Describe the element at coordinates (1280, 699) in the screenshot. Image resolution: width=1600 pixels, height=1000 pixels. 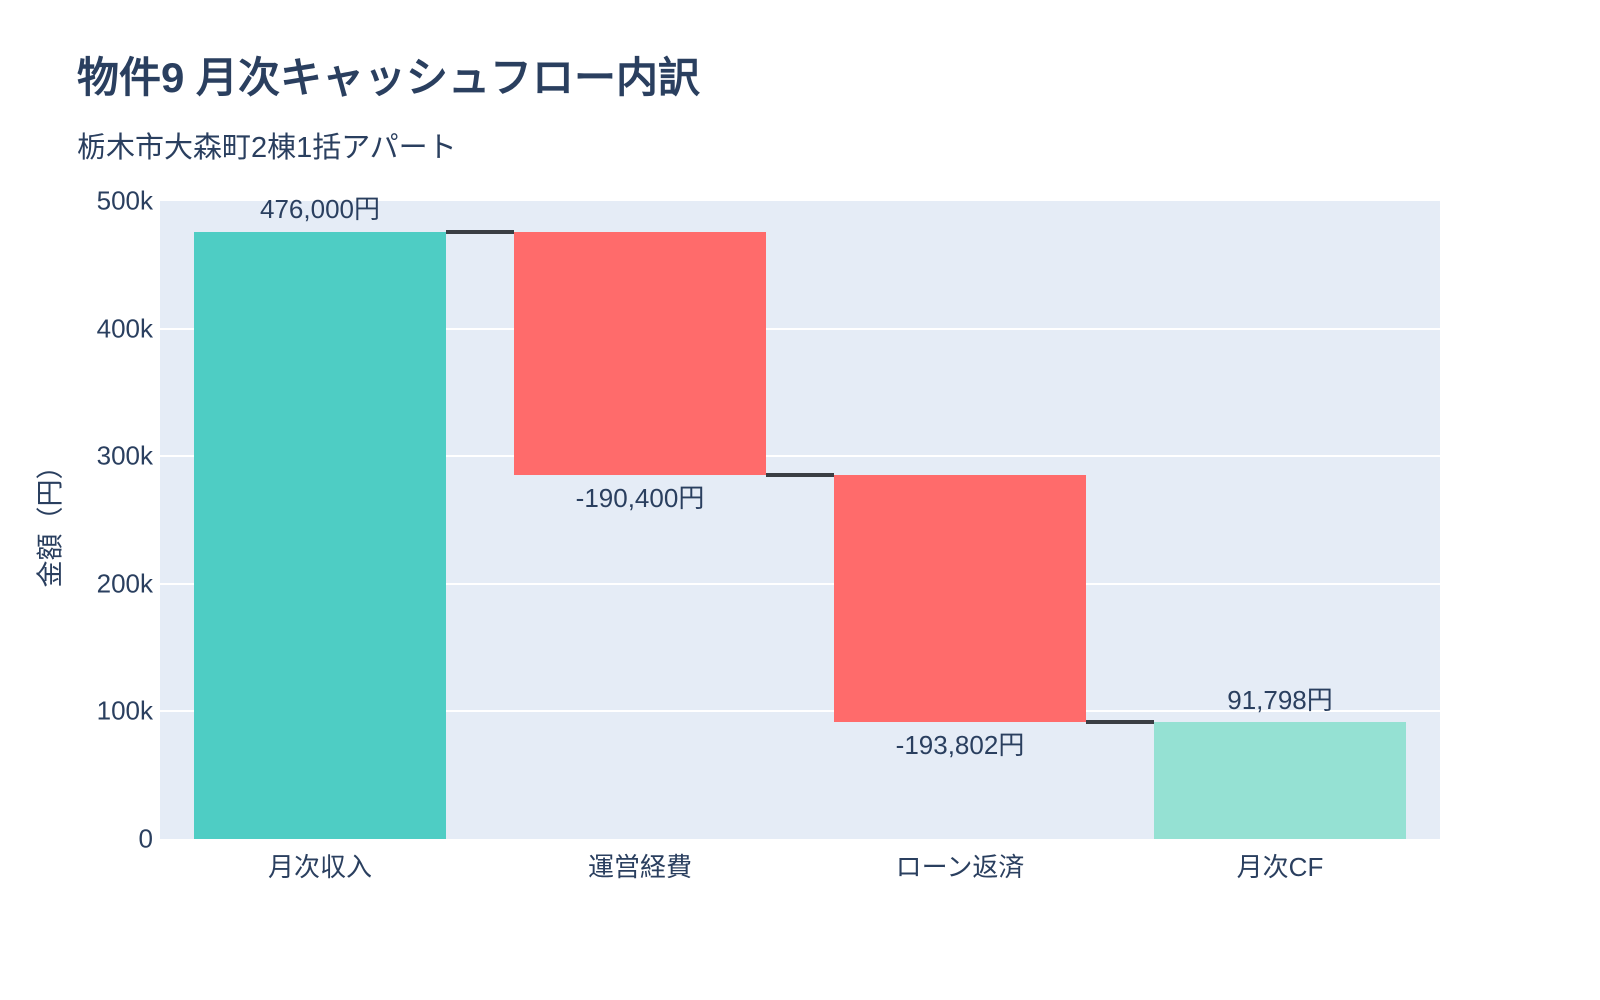
I see `bar-value-label: 91,798円` at that location.